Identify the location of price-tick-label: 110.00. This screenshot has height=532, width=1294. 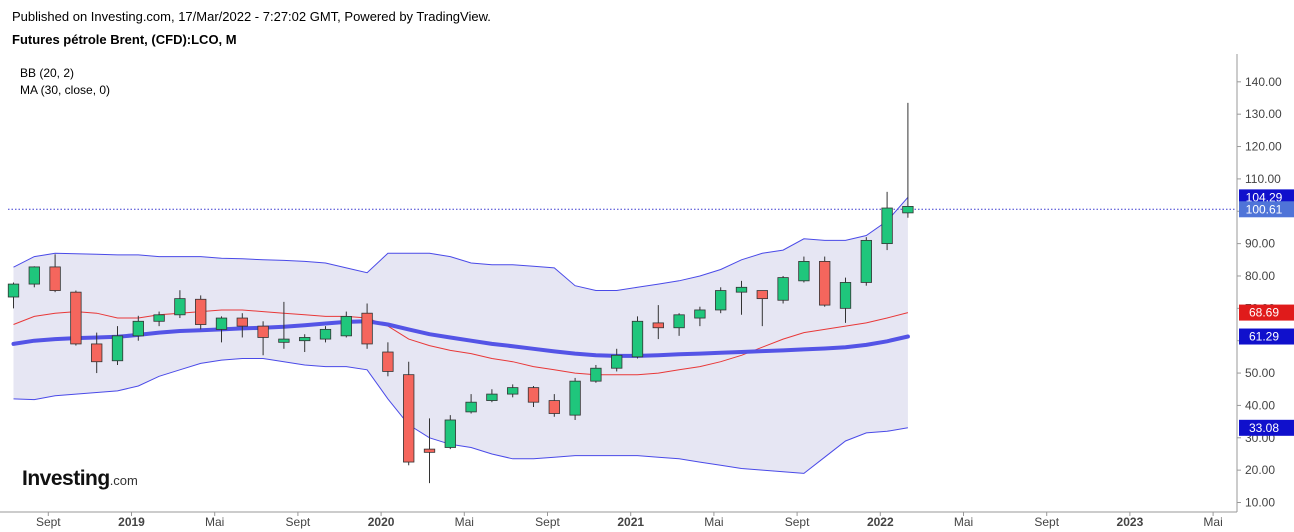
(1263, 179).